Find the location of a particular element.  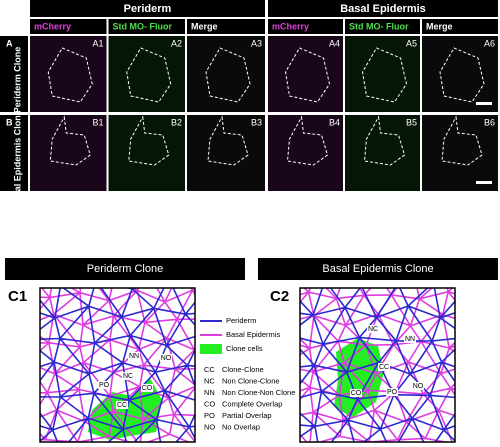

panel-label: B4 is located at coordinates (334, 122).